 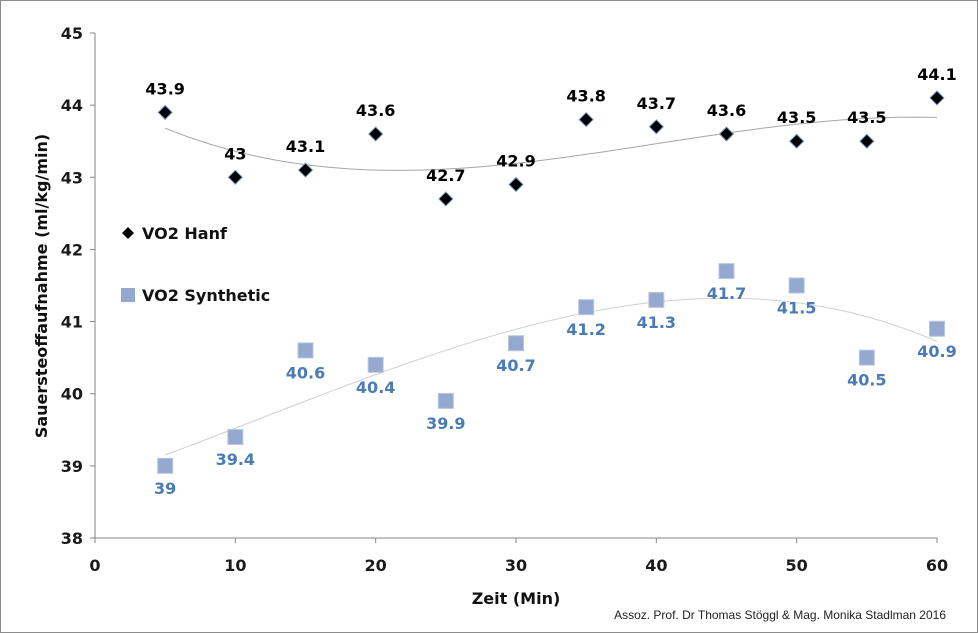 What do you see at coordinates (551, 143) in the screenshot?
I see `trendline-hanf` at bounding box center [551, 143].